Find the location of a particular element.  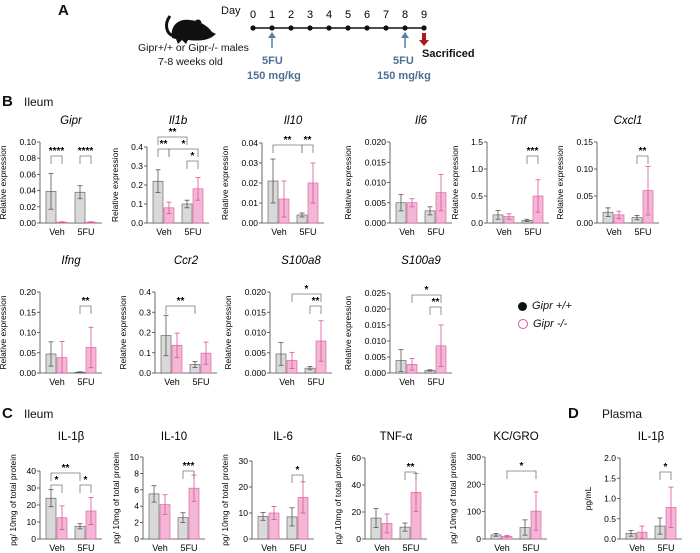

y-tick-label: 30 is located at coordinates (244, 461).